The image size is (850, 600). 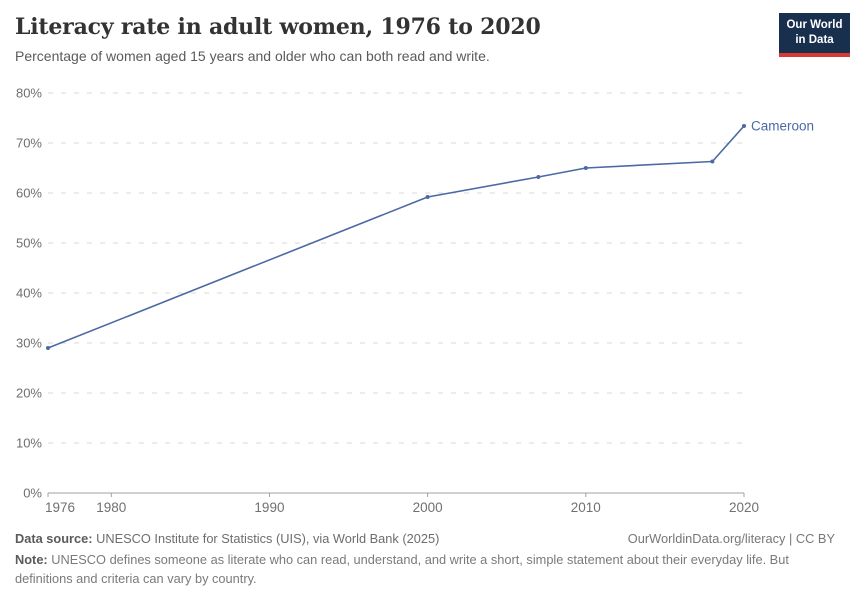 What do you see at coordinates (60, 507) in the screenshot?
I see `x-axis-tick-label: 1976` at bounding box center [60, 507].